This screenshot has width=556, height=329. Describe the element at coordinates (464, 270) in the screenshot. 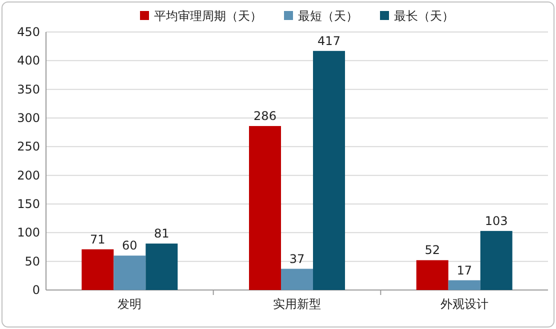

I see `data-label: 17` at that location.